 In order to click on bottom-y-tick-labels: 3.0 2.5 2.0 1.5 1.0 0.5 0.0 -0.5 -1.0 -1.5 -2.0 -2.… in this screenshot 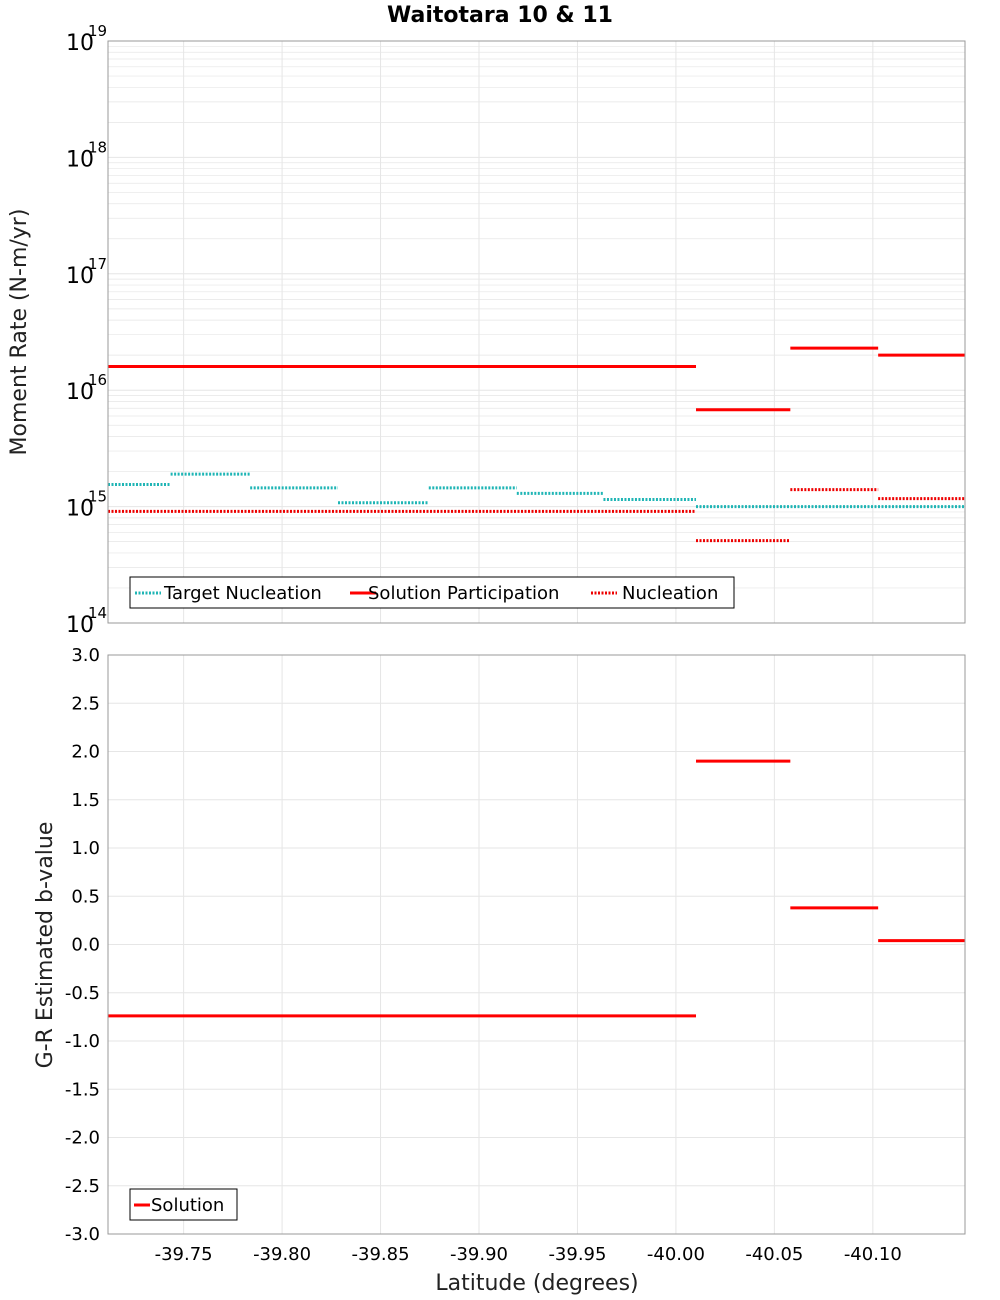, I will do `click(82, 945)`.